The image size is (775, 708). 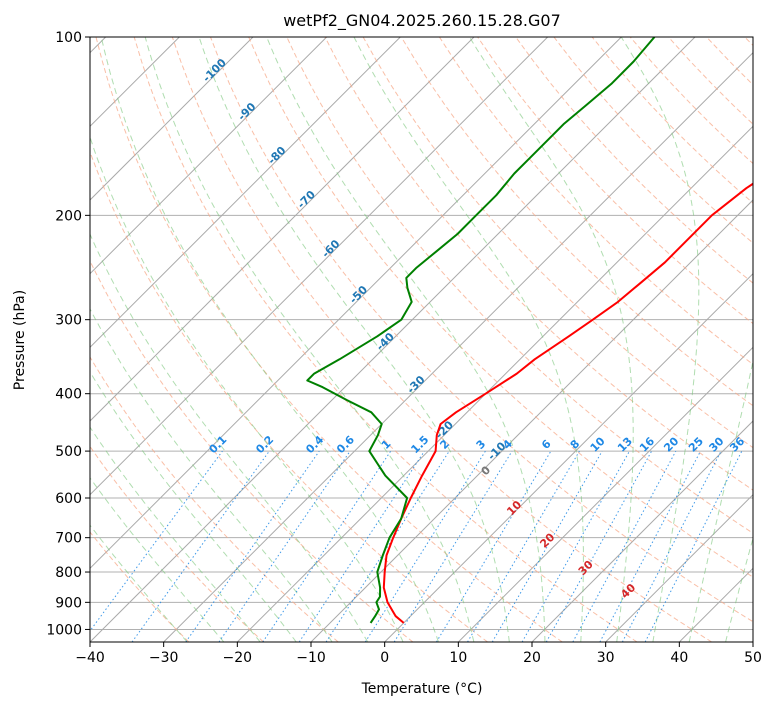 What do you see at coordinates (64, 630) in the screenshot?
I see `y-tick-label: 1000` at bounding box center [64, 630].